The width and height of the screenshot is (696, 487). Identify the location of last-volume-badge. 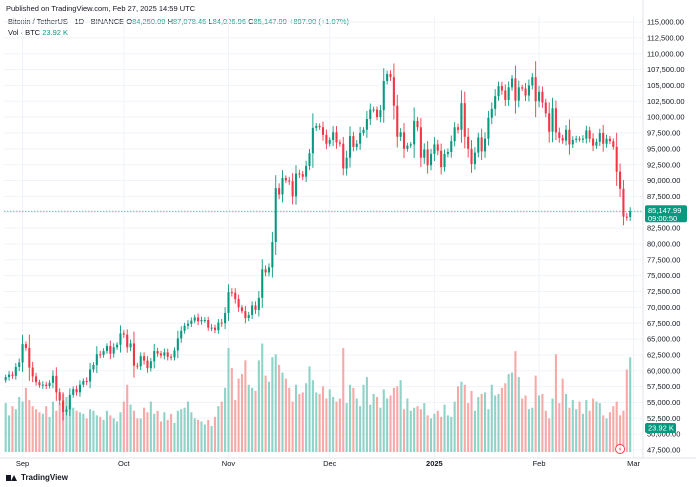
(660, 428).